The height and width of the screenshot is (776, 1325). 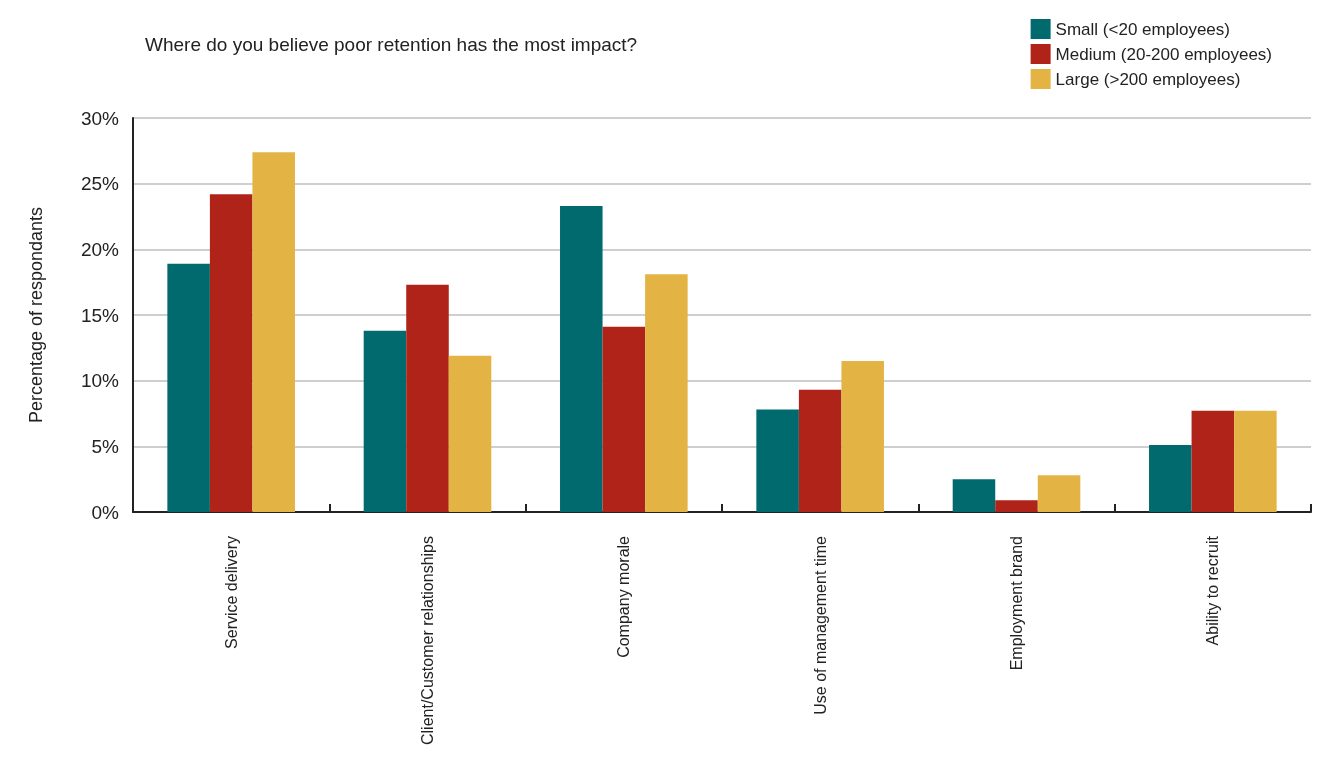 I want to click on y-tick-label: 20%, so click(x=100, y=249).